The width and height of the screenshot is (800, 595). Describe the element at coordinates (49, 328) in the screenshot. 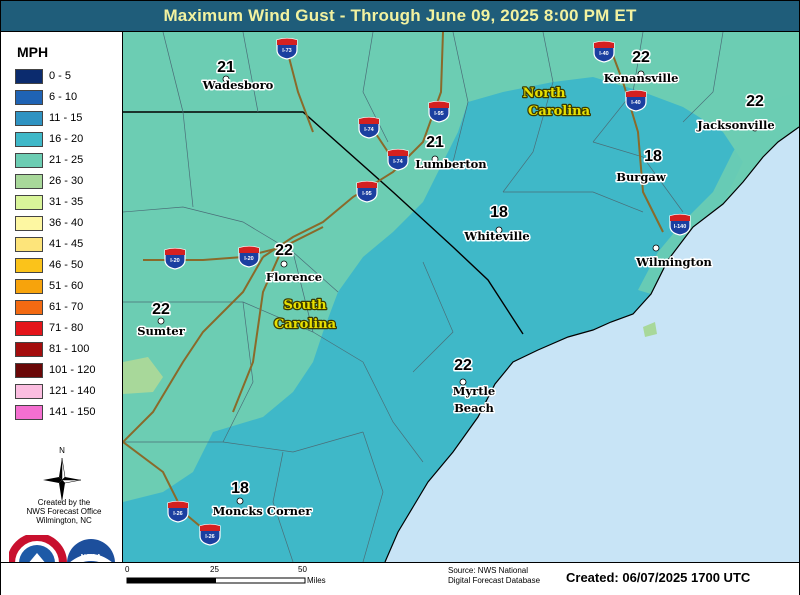

I see `legend-item: 71 - 80` at that location.